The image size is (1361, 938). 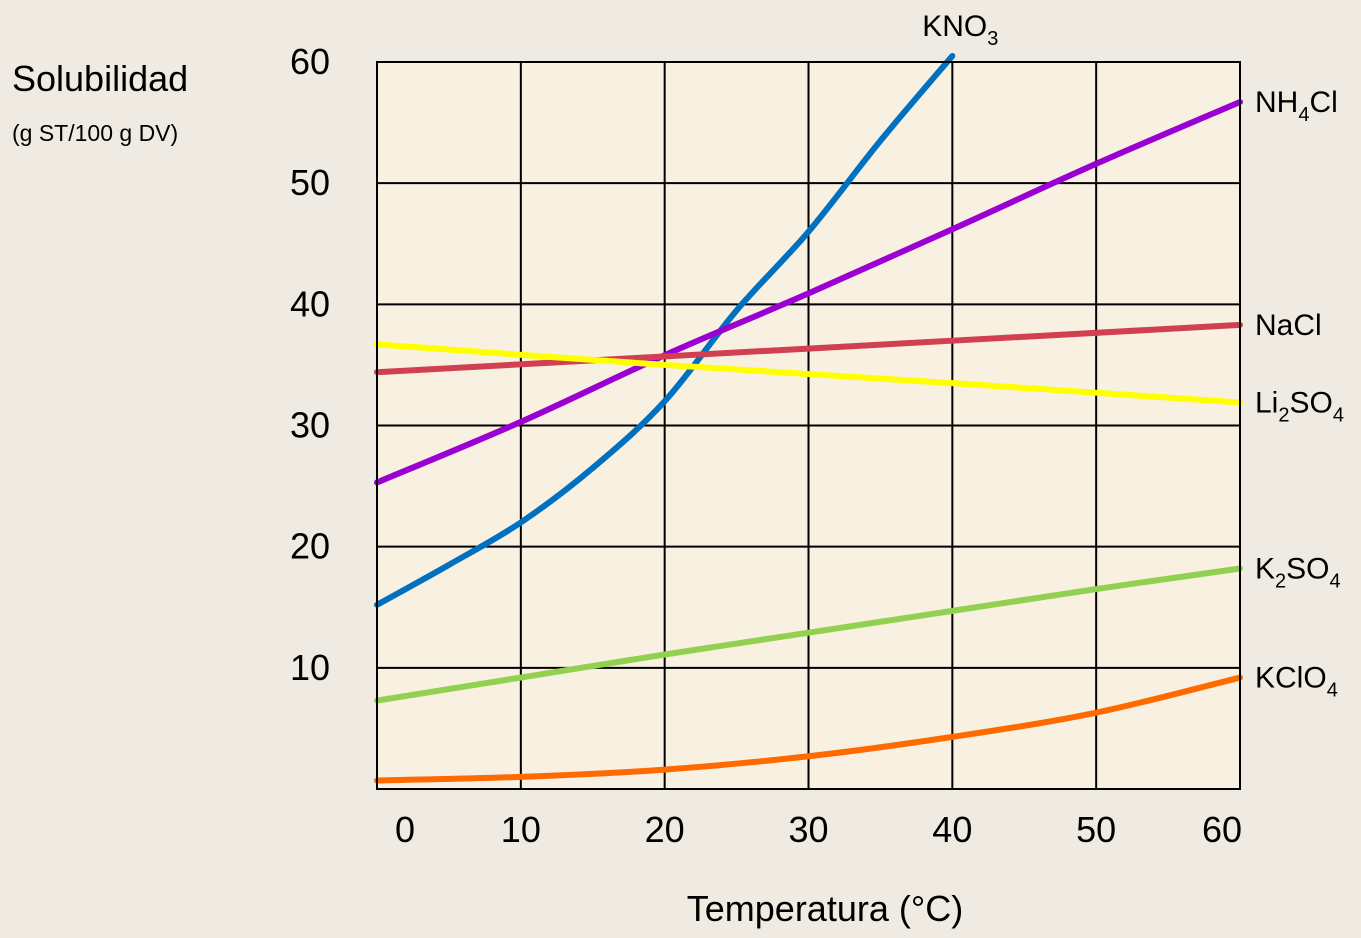 I want to click on series-label-k2so4: K2SO4, so click(x=1298, y=572).